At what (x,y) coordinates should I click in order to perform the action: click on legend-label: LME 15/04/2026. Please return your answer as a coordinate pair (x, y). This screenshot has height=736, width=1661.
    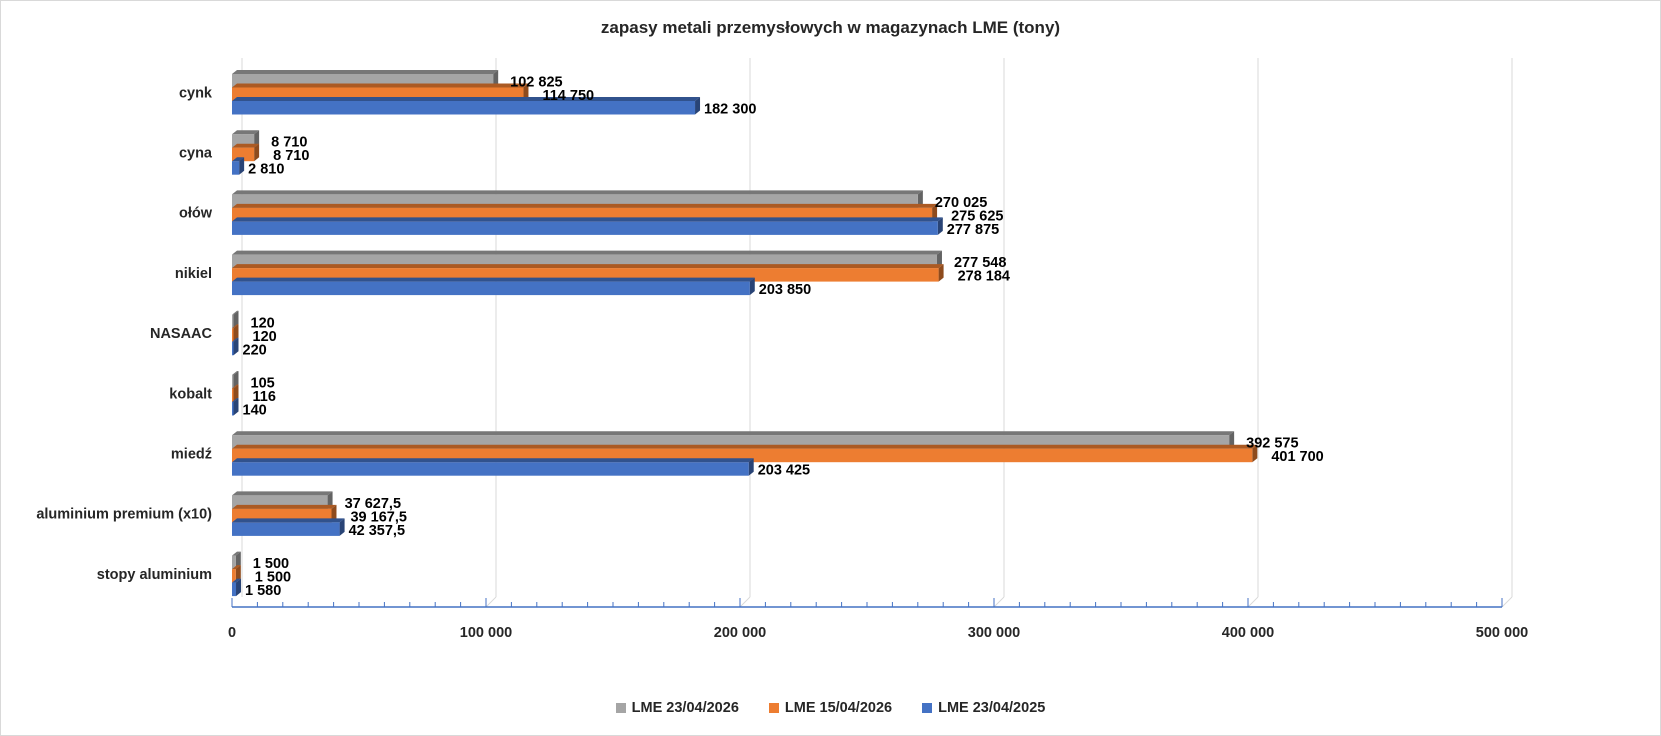
    Looking at the image, I should click on (838, 708).